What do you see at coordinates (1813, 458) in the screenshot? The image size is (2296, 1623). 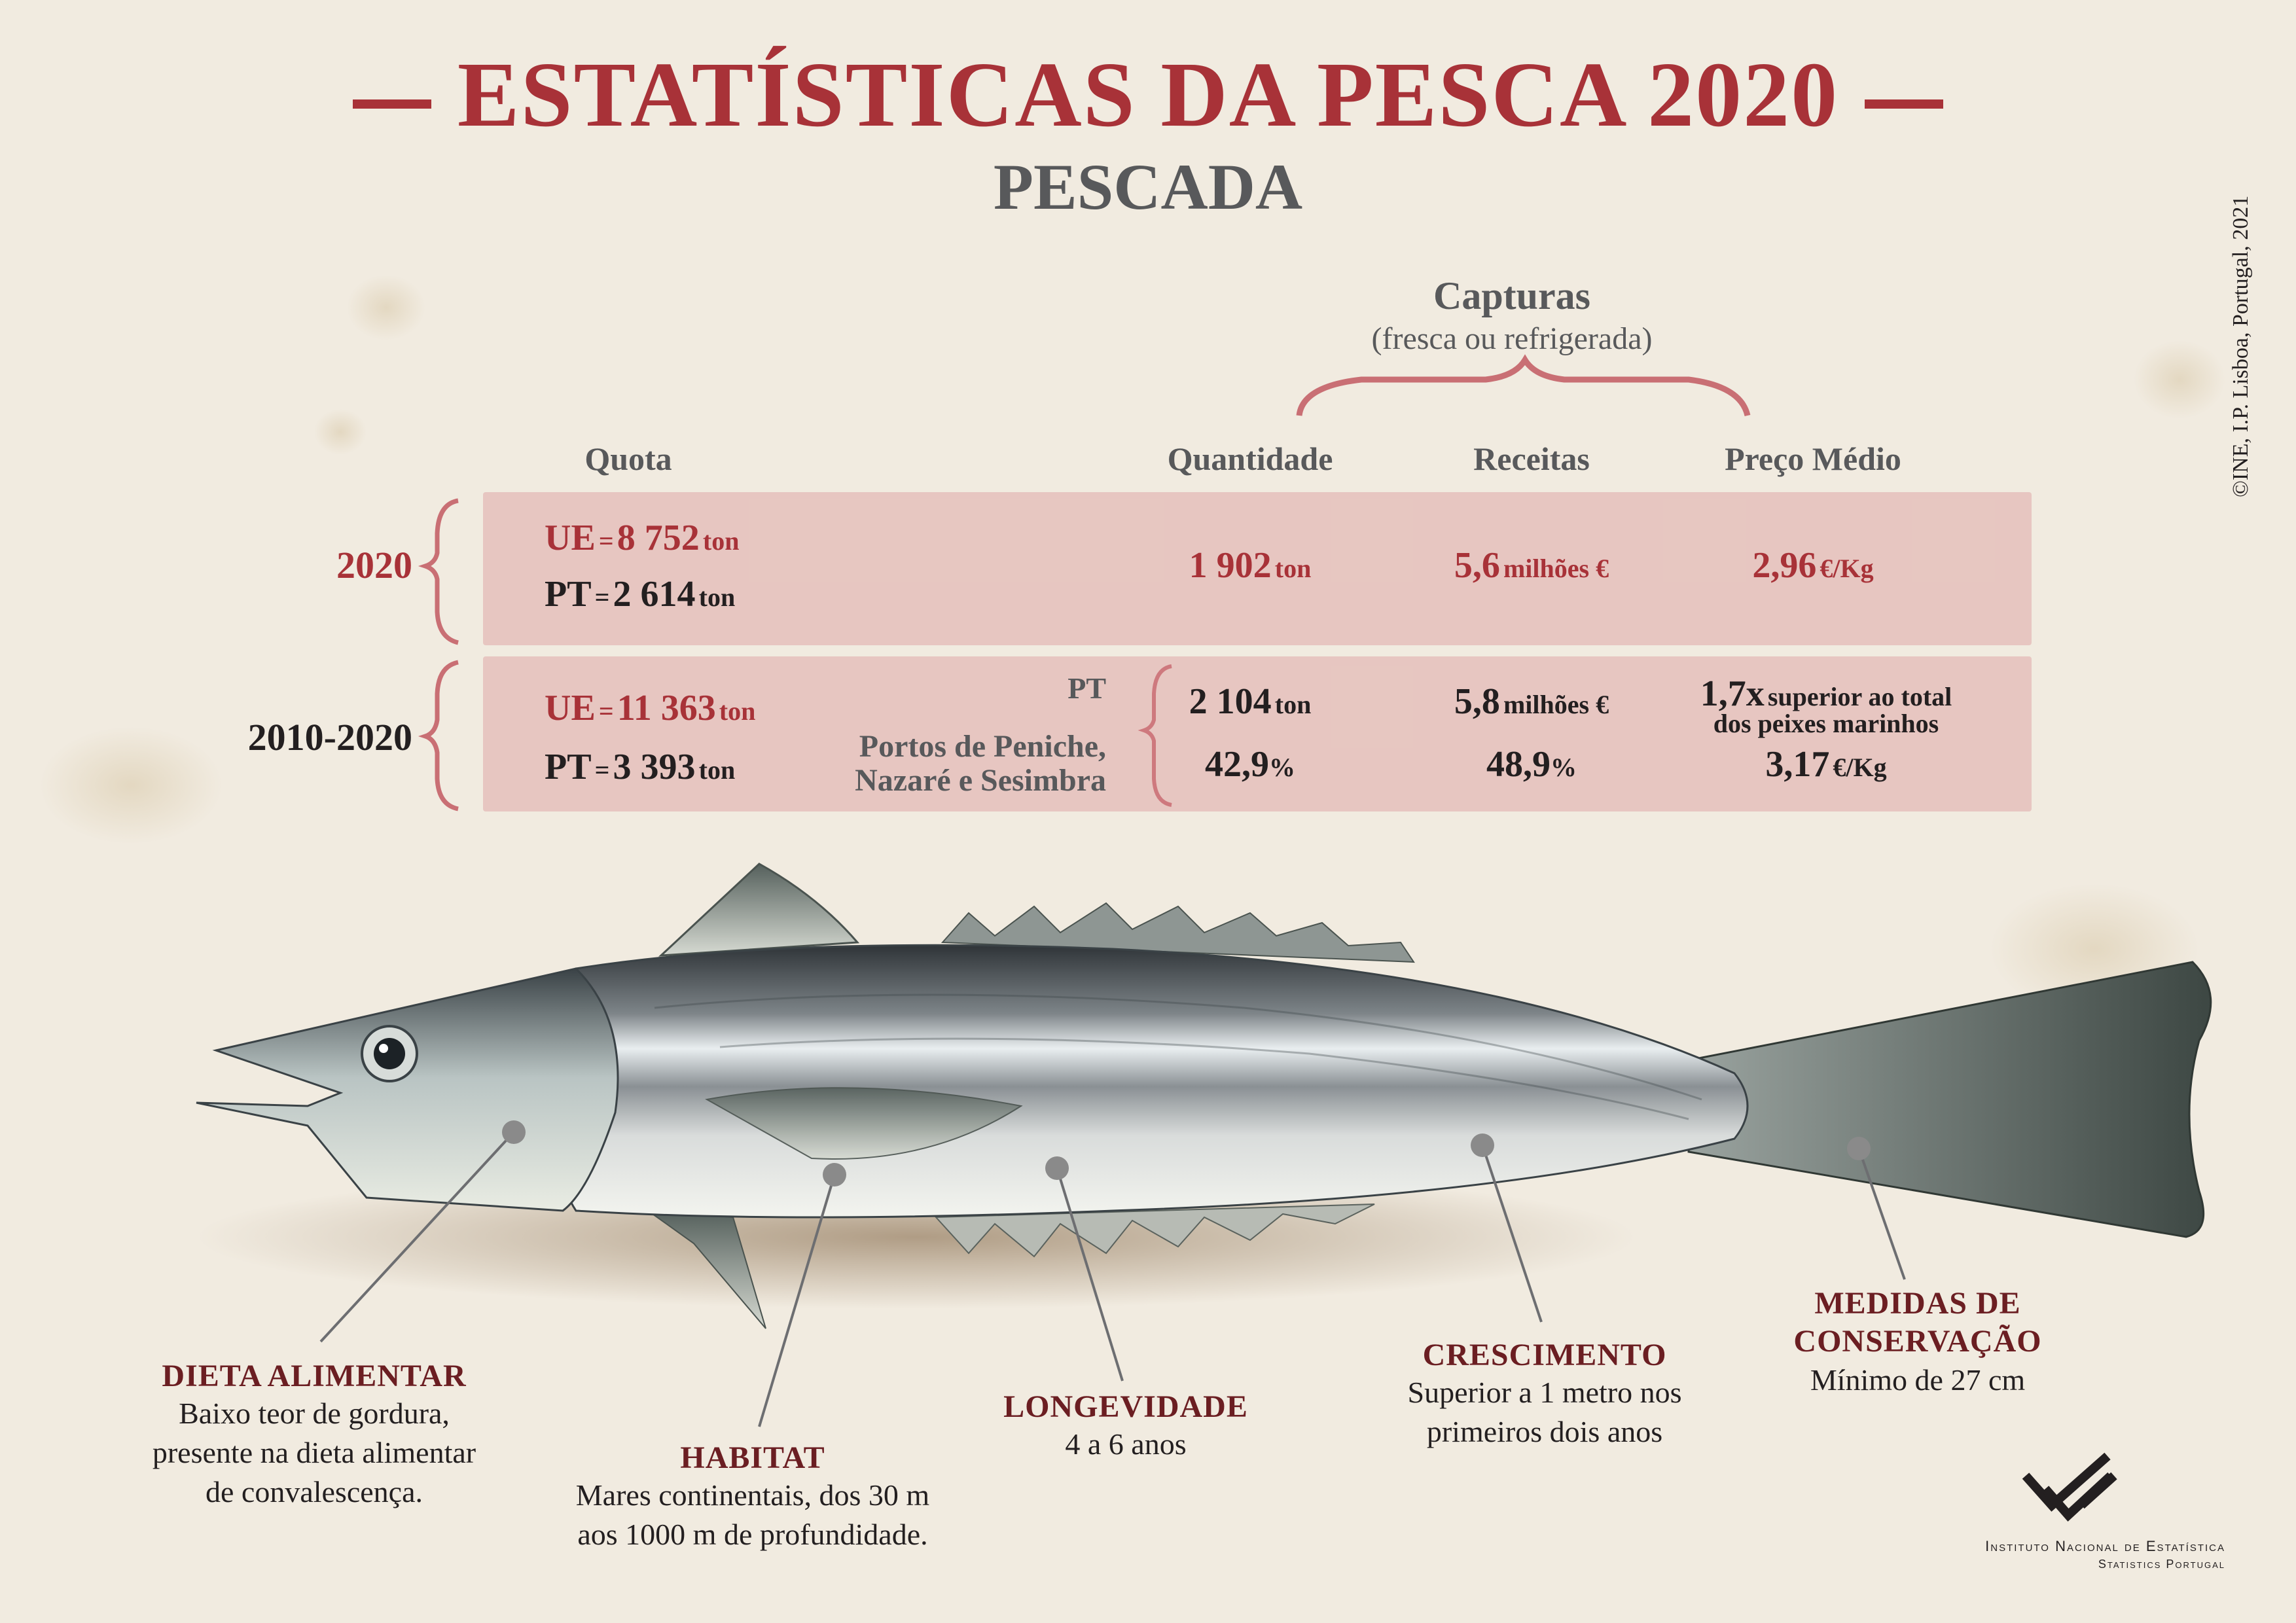 I see `col-price: Preço Médio` at bounding box center [1813, 458].